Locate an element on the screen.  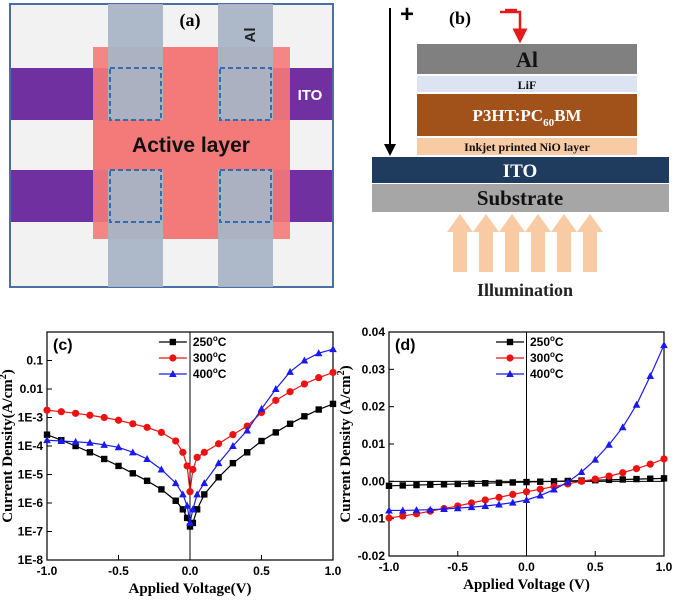
lif-layer is located at coordinates (527, 84).